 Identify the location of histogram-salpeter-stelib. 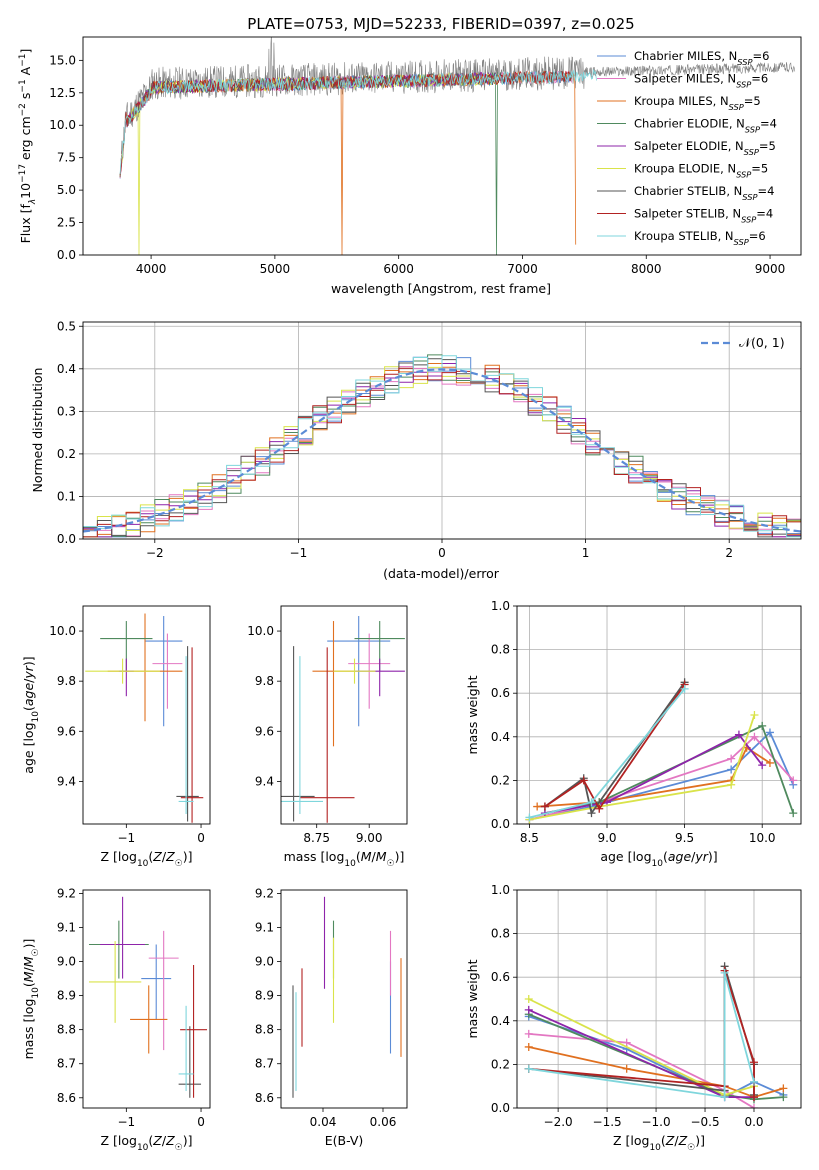
(442, 452).